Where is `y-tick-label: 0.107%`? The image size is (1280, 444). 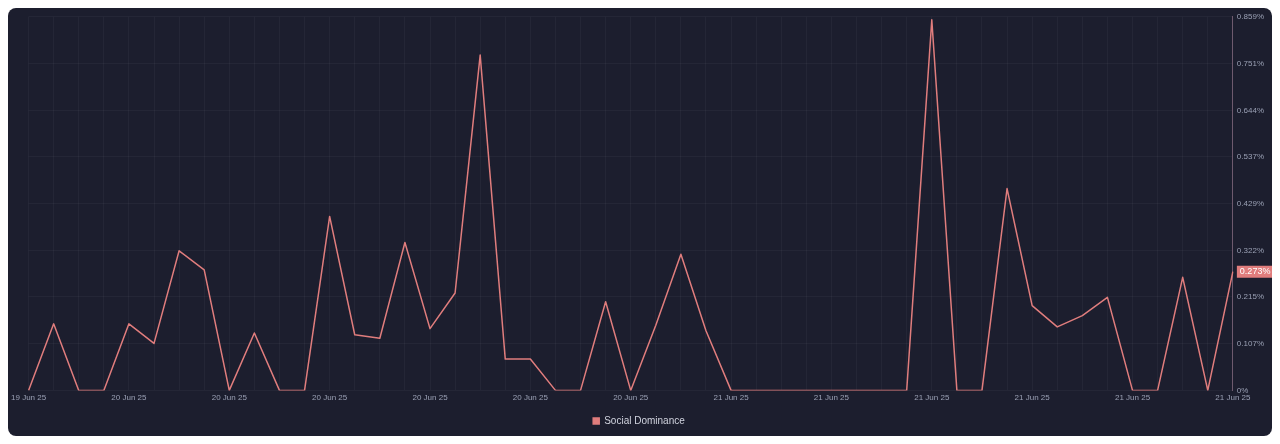
y-tick-label: 0.107% is located at coordinates (1250, 344).